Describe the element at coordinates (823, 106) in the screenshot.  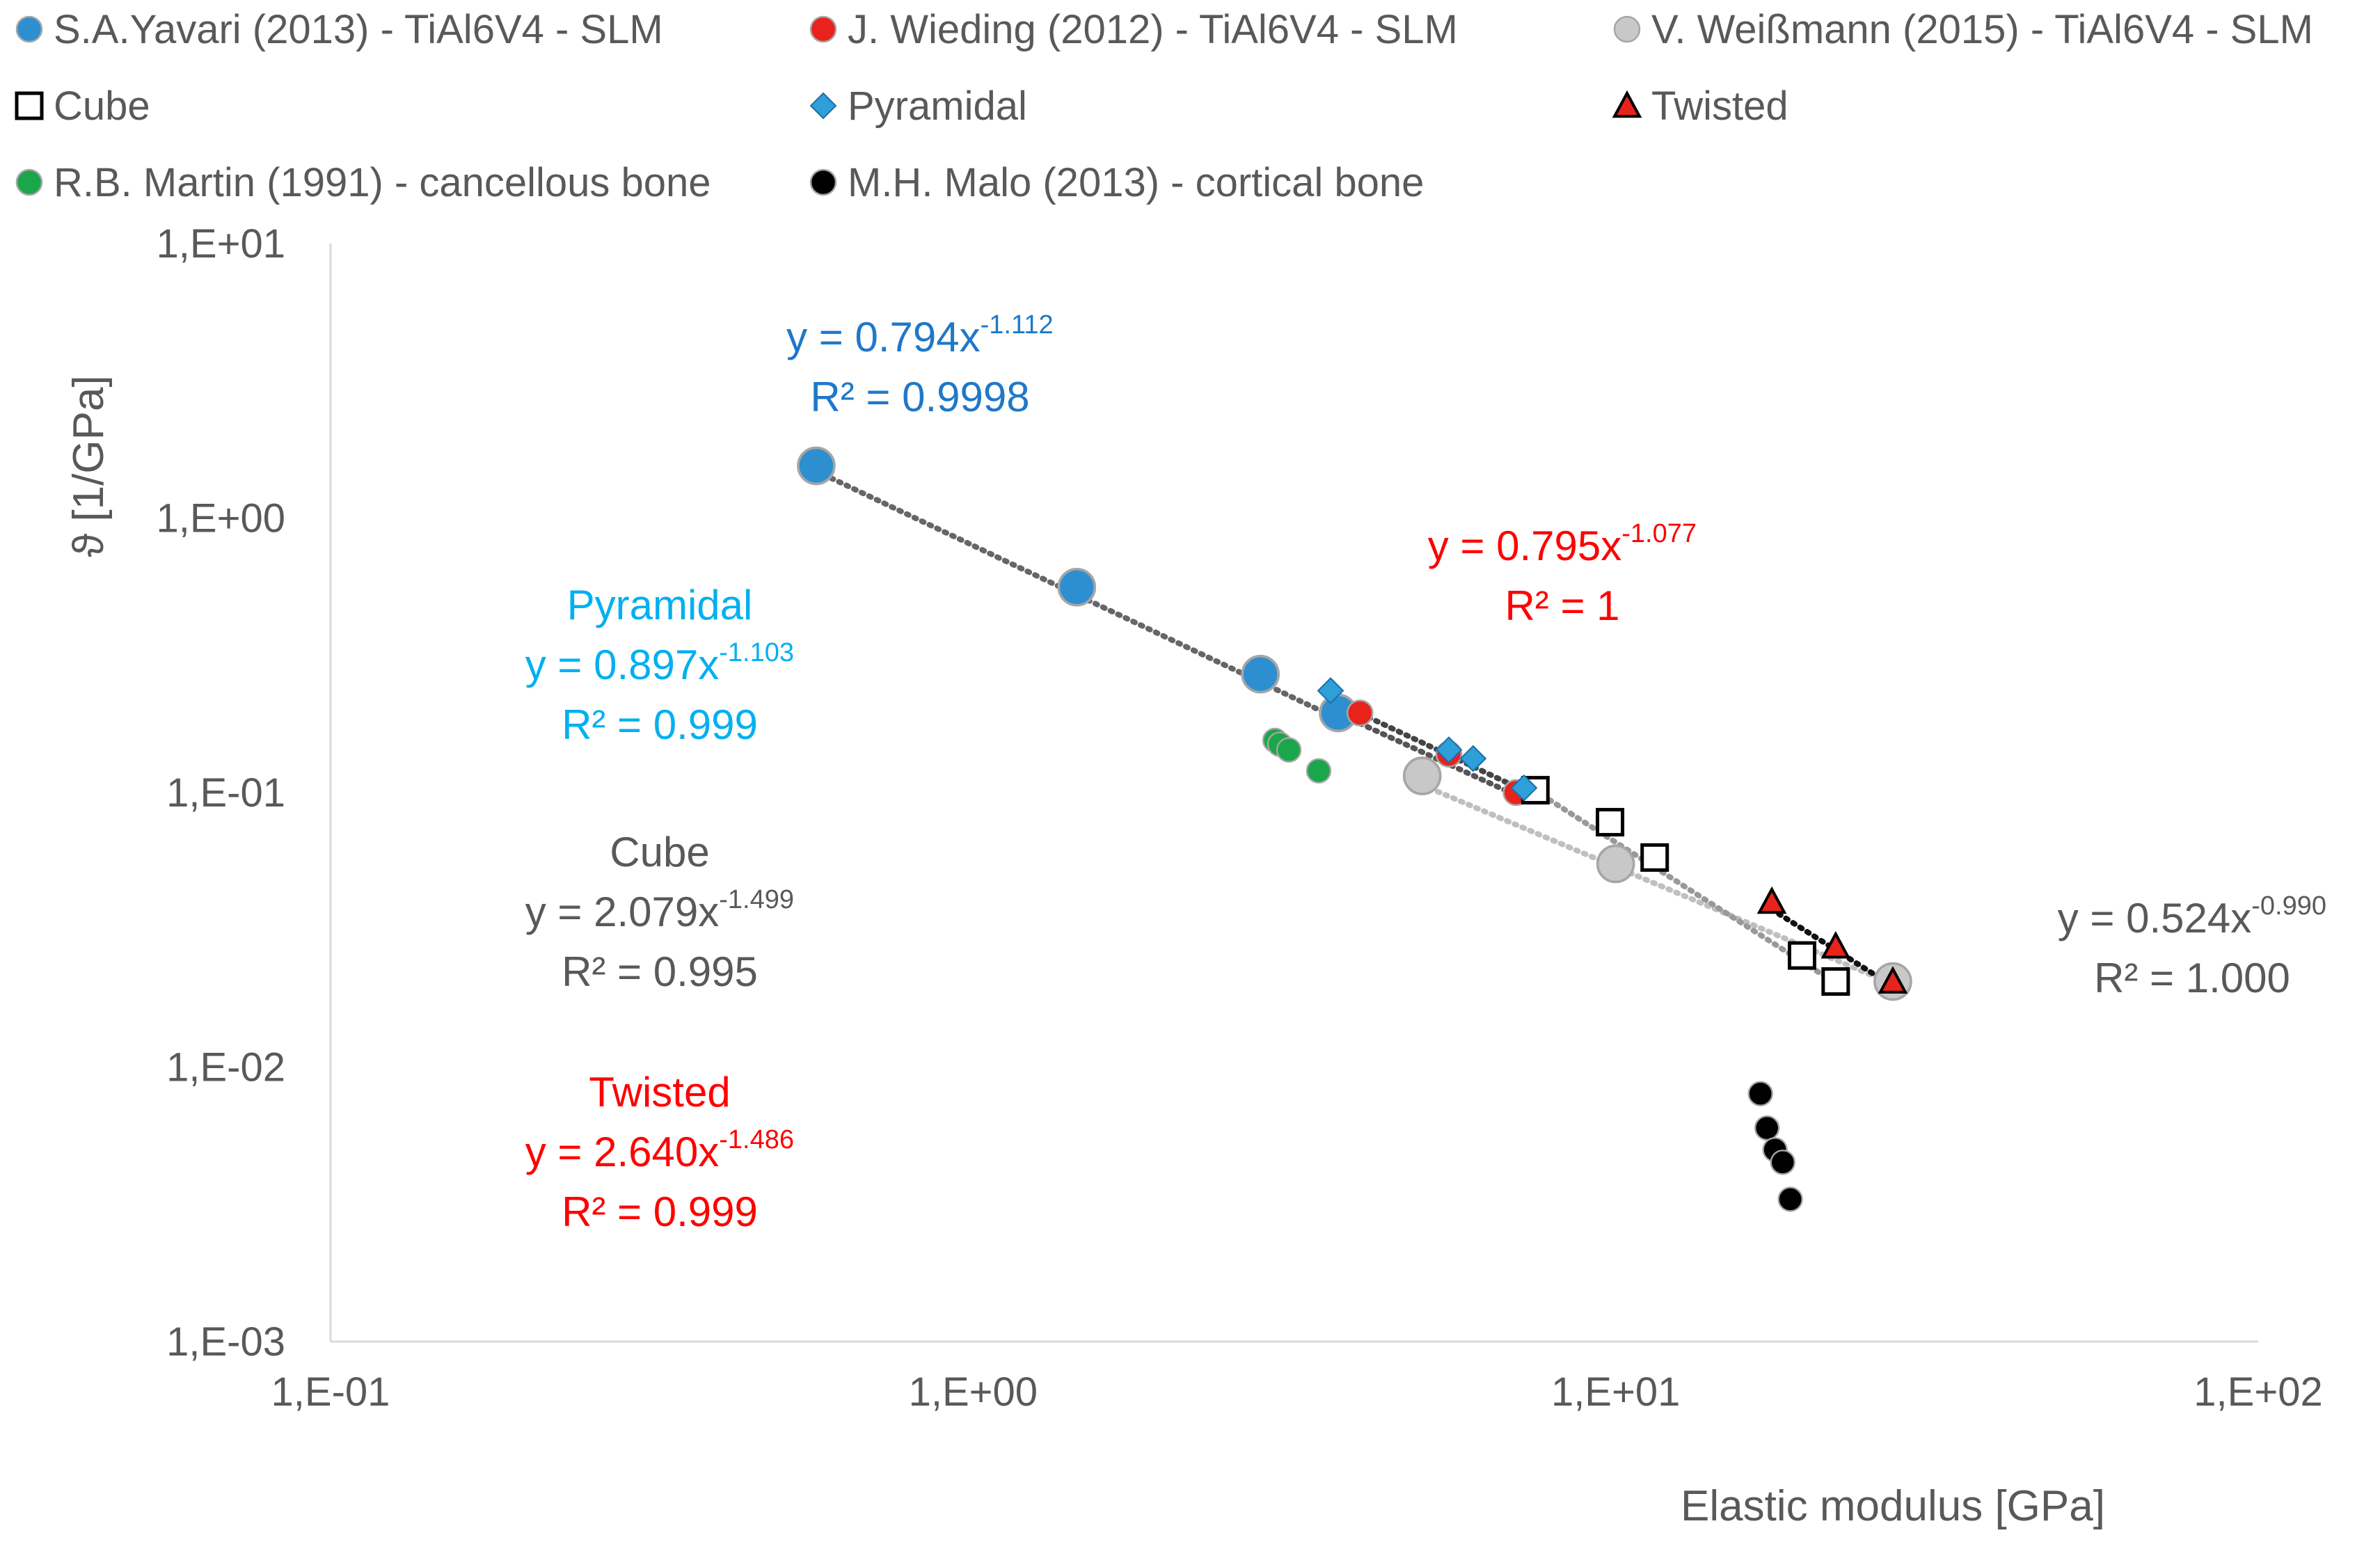
I see `legend-marker-pyramidal` at that location.